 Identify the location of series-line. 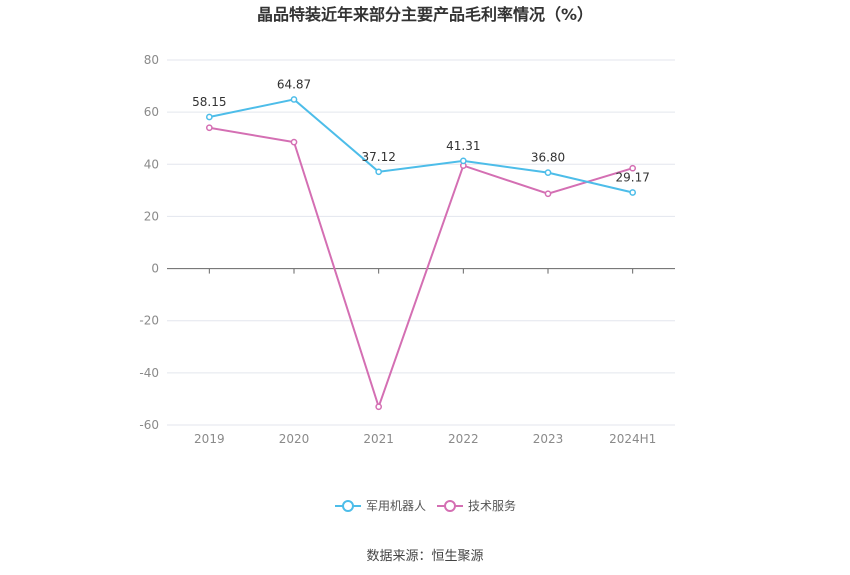
(421, 146).